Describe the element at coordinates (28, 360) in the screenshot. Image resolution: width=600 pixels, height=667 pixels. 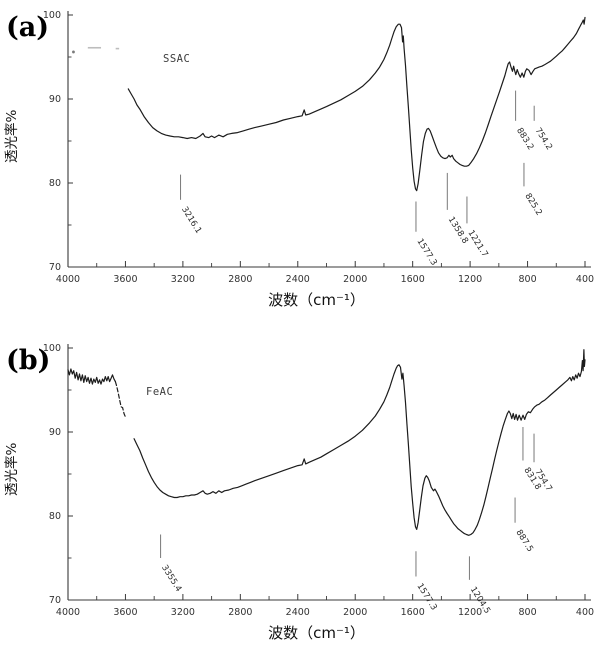
I see `panel-label: (b)` at that location.